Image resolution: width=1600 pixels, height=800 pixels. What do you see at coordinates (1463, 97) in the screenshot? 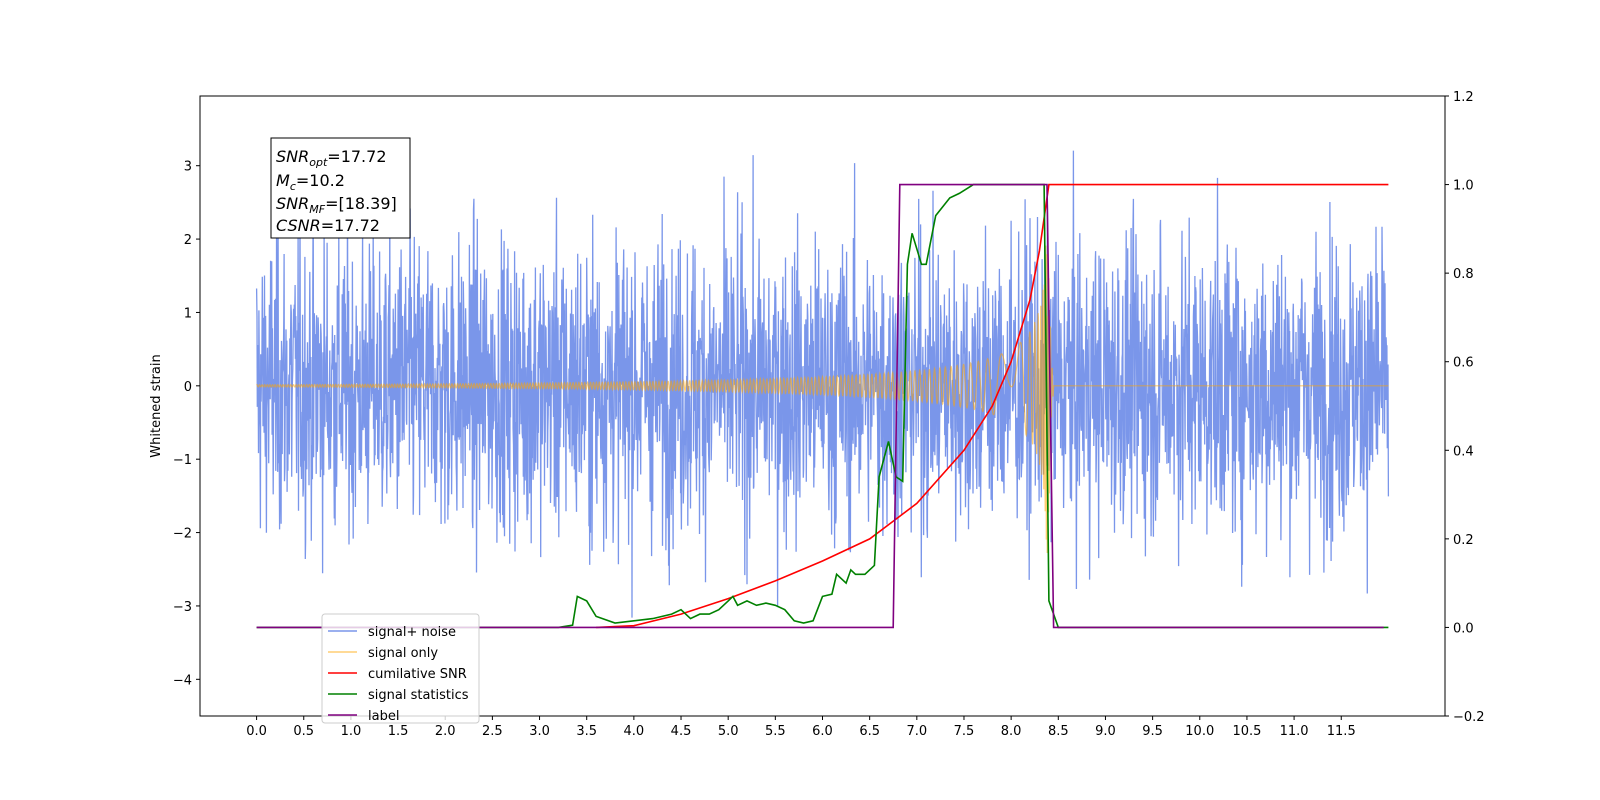
I see `y2-tick-label: 1.2` at bounding box center [1463, 97].